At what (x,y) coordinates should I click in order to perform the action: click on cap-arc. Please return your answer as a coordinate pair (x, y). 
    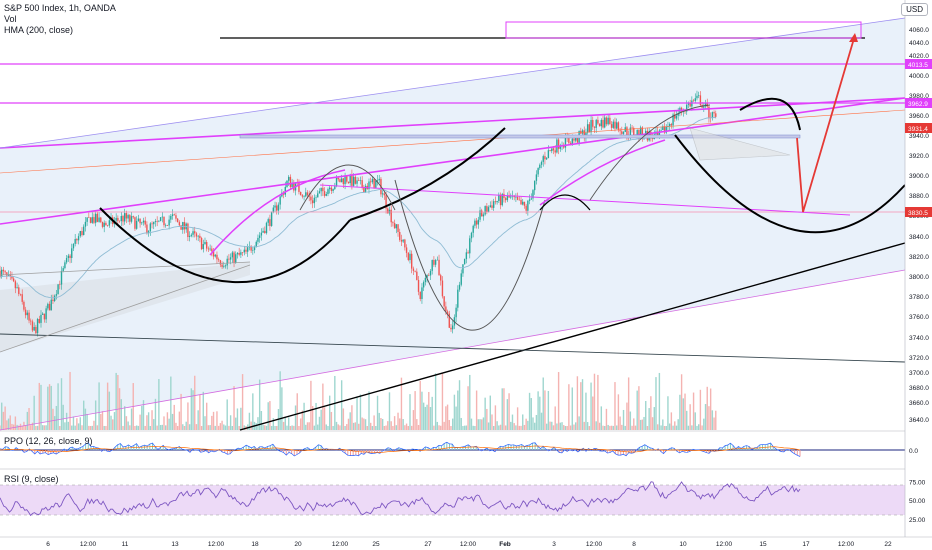
    Looking at the image, I should click on (770, 114).